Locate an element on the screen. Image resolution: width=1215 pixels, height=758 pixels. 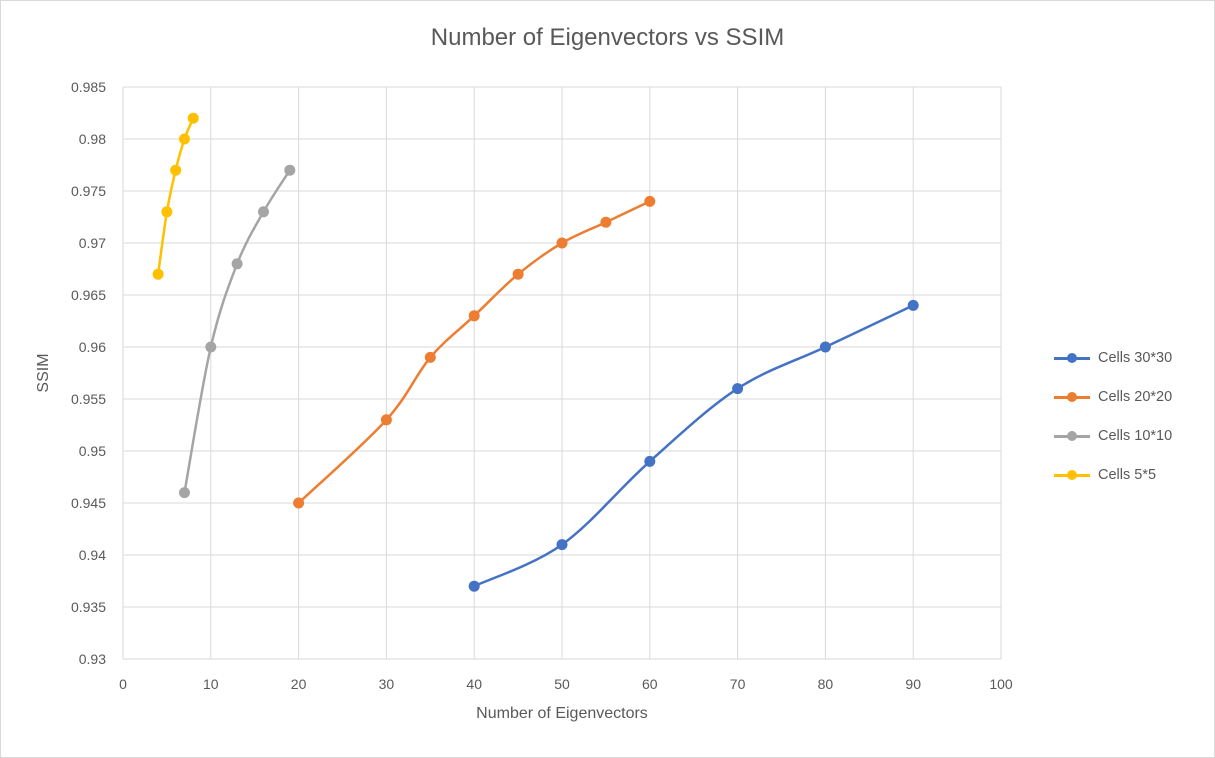
y-tick-label: 0.955 is located at coordinates (88, 399).